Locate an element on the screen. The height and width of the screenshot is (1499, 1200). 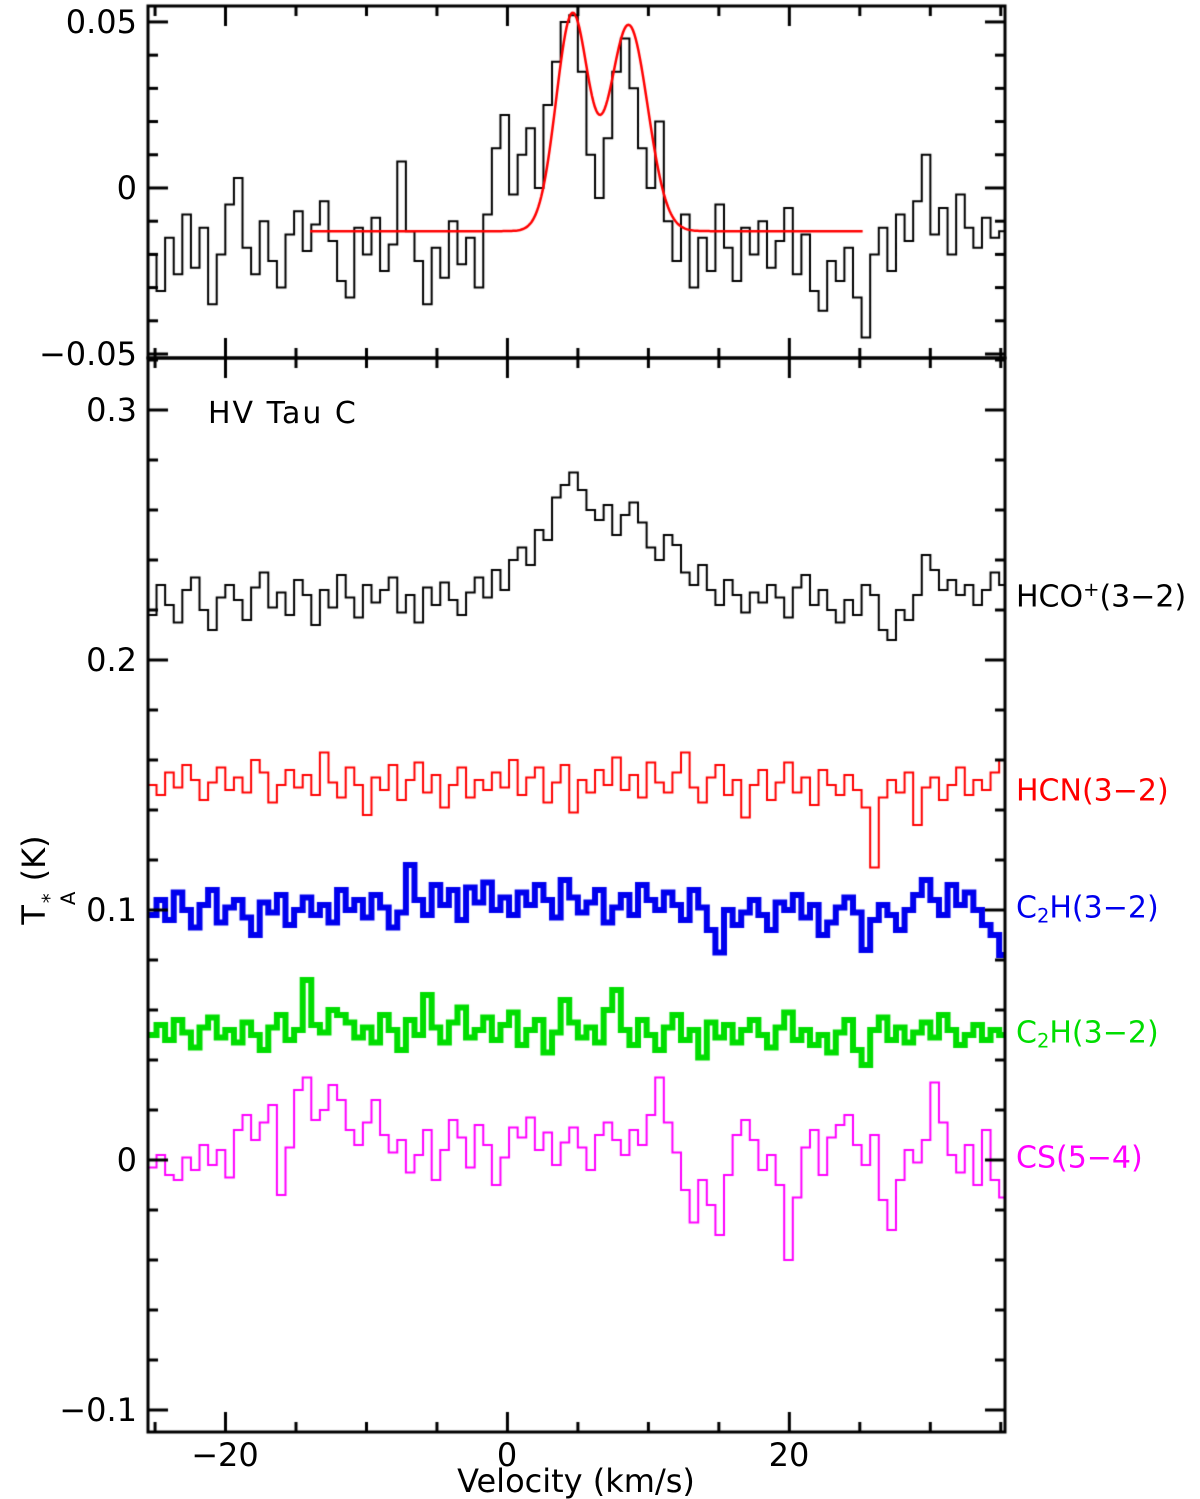
label-pre: HCO is located at coordinates (1050, 597).